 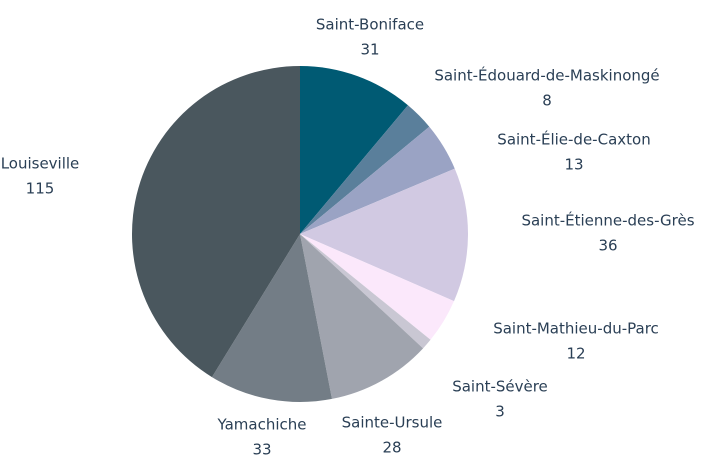 What do you see at coordinates (546, 75) in the screenshot?
I see `slice-label: Saint-Édouard-de-Maskinongé` at bounding box center [546, 75].